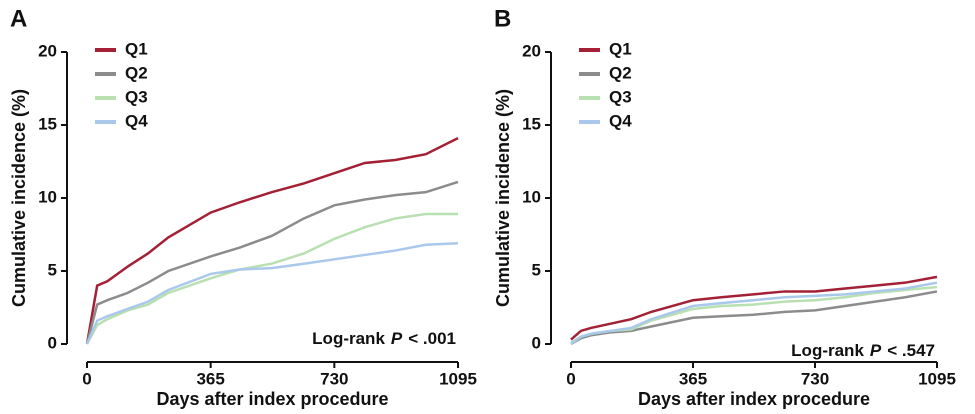 The height and width of the screenshot is (414, 975). I want to click on panel-label: B, so click(502, 18).